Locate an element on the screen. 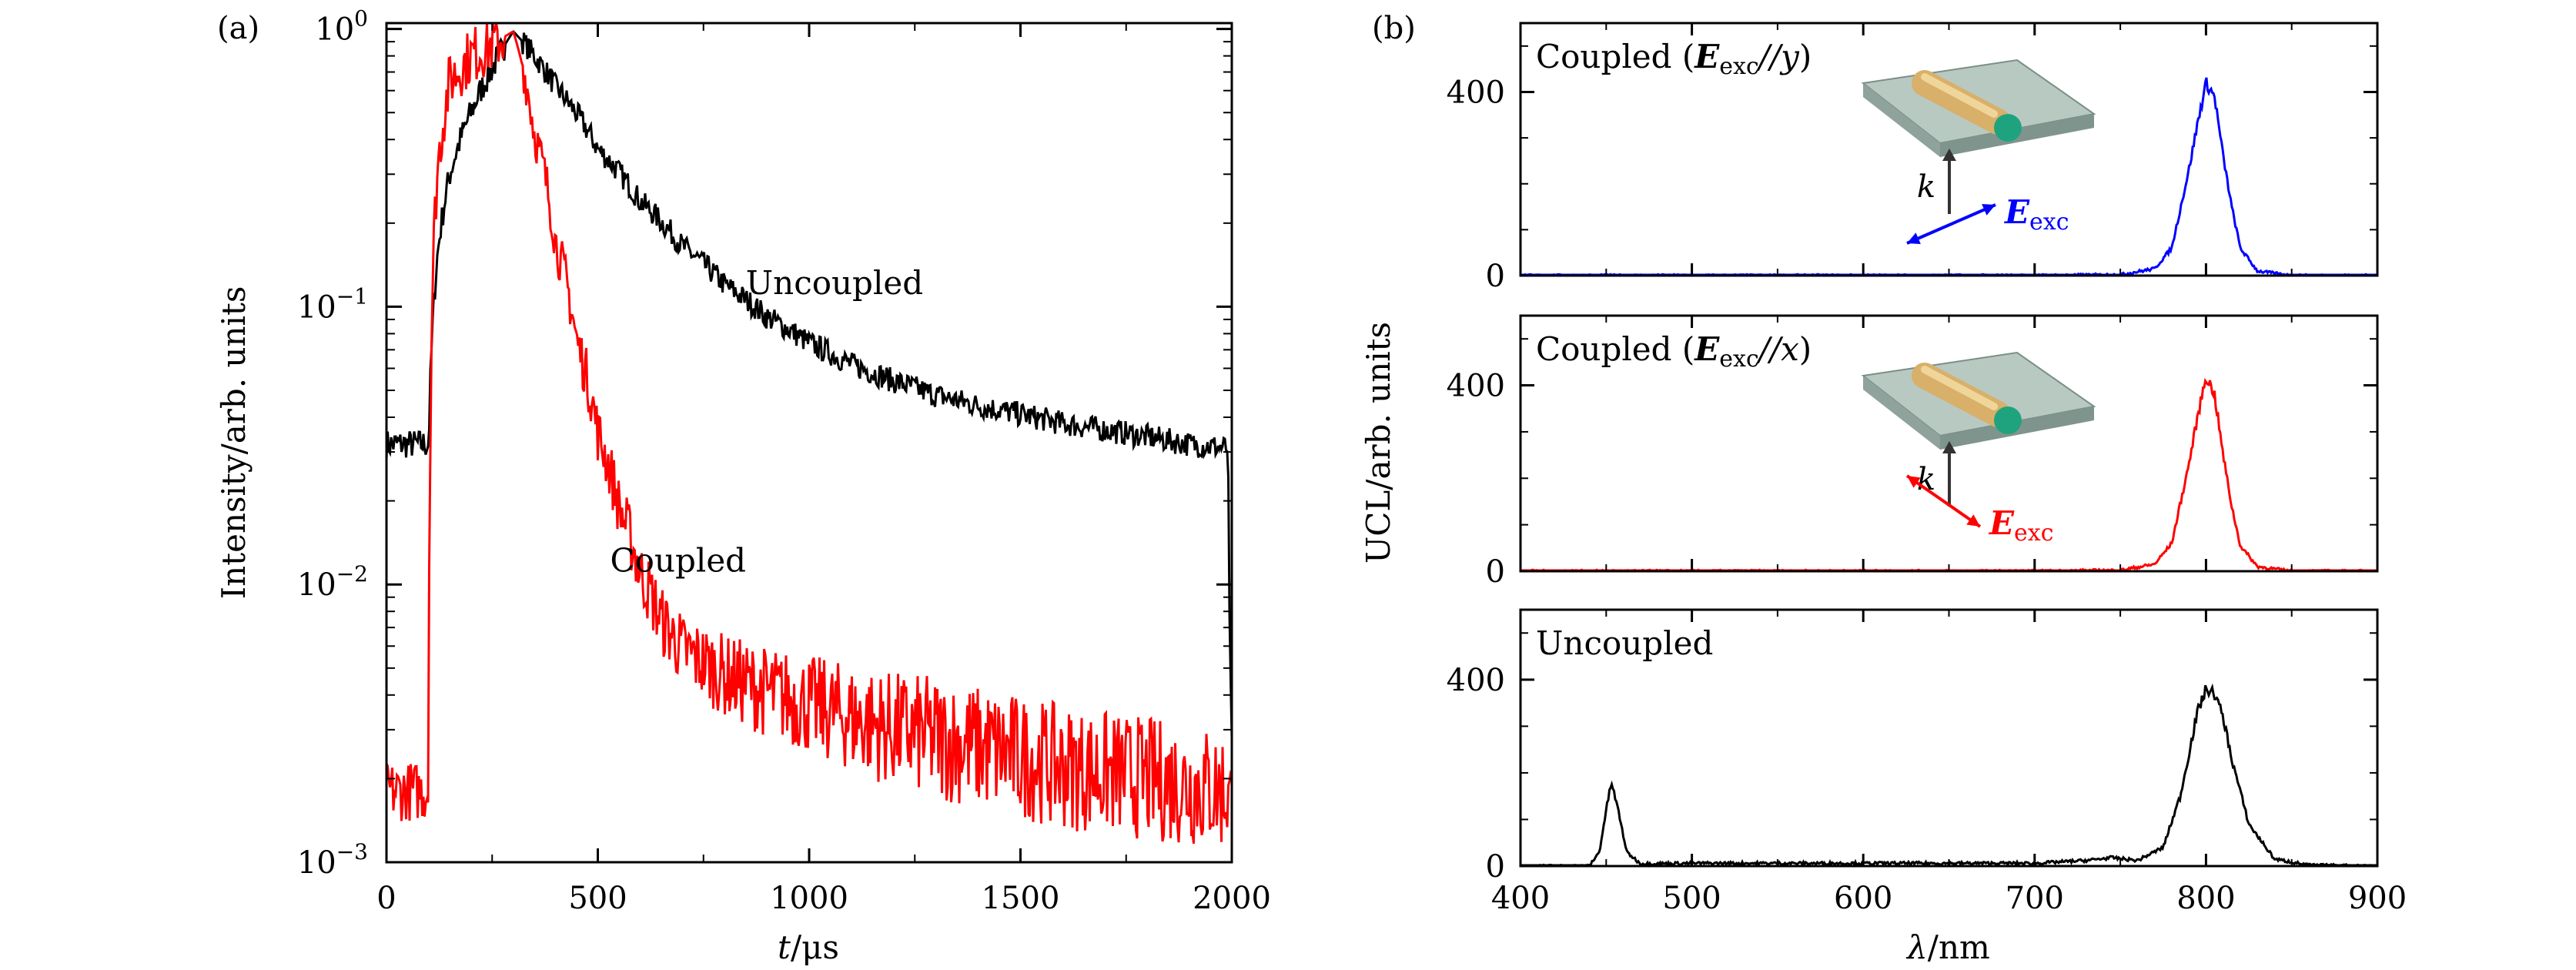 The image size is (2576, 970). x-tick-label-a: 500 is located at coordinates (598, 899).